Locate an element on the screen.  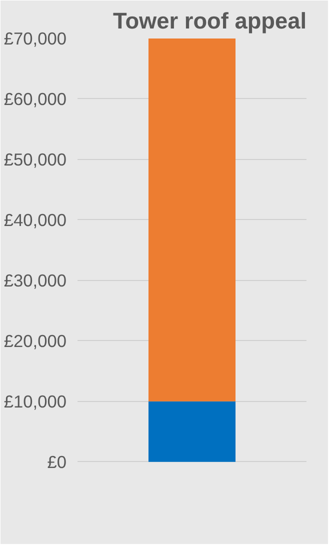
y-tick-label: £40,000 is located at coordinates (35, 220).